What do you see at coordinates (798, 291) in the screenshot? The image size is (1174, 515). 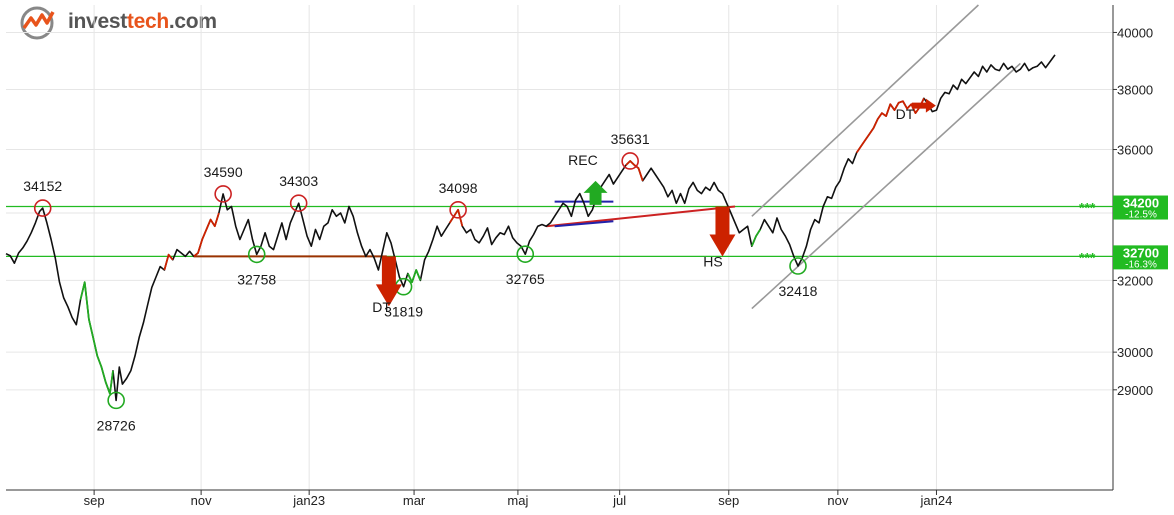 I see `pivot-label: 32418` at bounding box center [798, 291].